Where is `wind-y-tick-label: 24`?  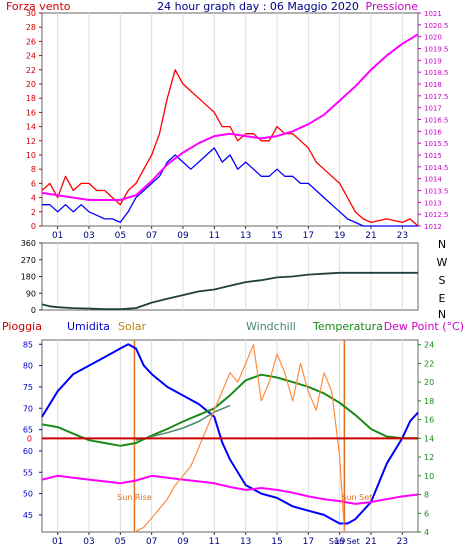 wind-y-tick-label: 24 is located at coordinates (31, 56).